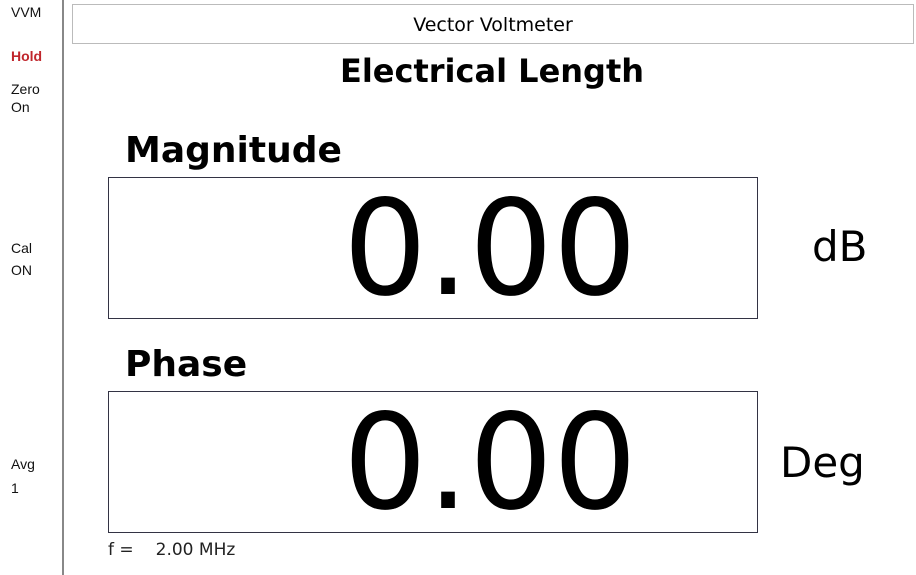  Describe the element at coordinates (492, 71) in the screenshot. I see `subtitle: Electrical Length` at that location.